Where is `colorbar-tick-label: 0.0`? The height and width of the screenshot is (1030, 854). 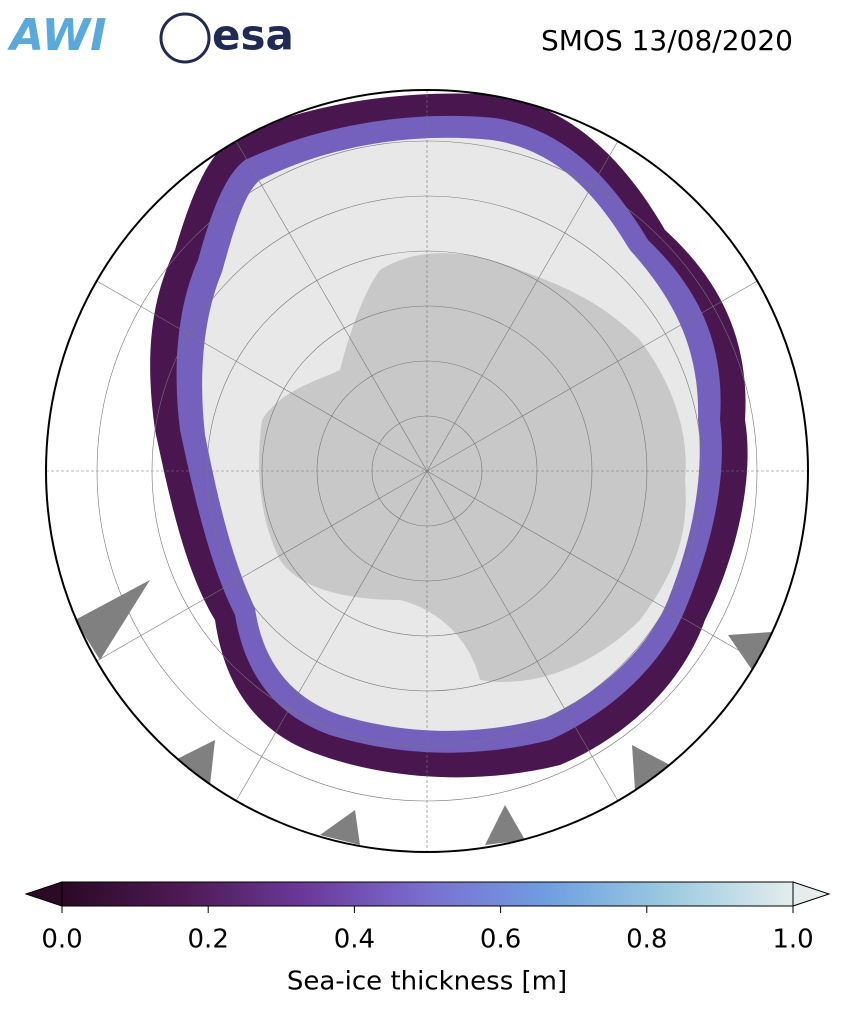 colorbar-tick-label: 0.0 is located at coordinates (61, 940).